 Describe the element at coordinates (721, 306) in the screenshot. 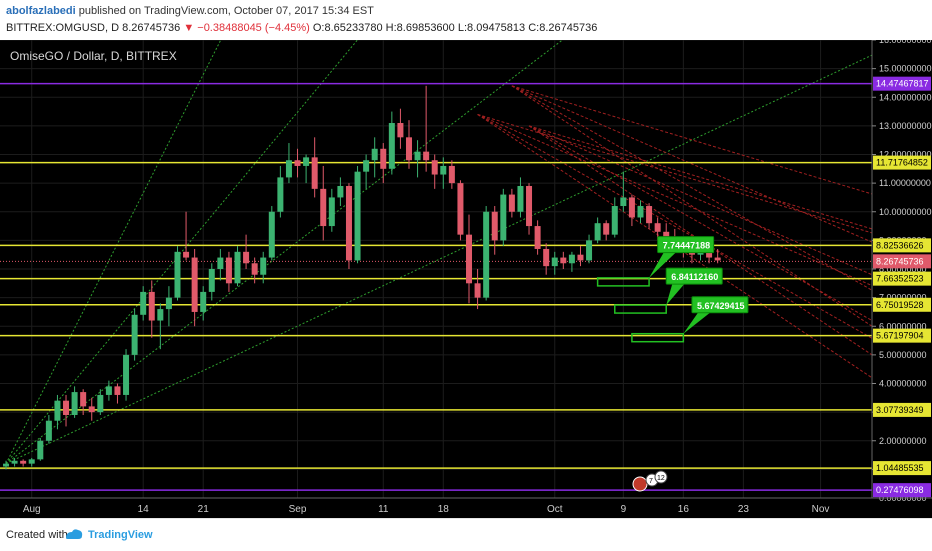

I see `target-label: 5.67429415` at that location.